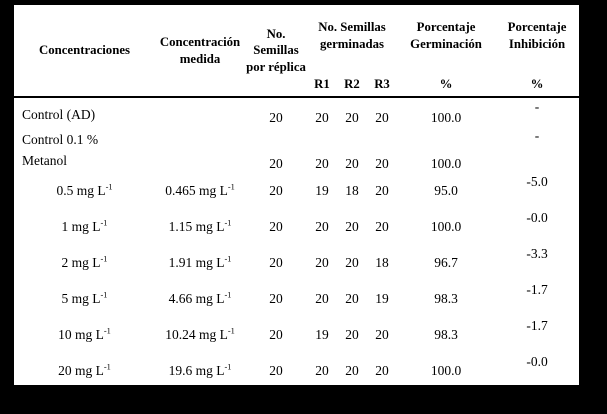 This screenshot has height=414, width=607. Describe the element at coordinates (446, 262) in the screenshot. I see `cell-germinacion: 96.7` at that location.